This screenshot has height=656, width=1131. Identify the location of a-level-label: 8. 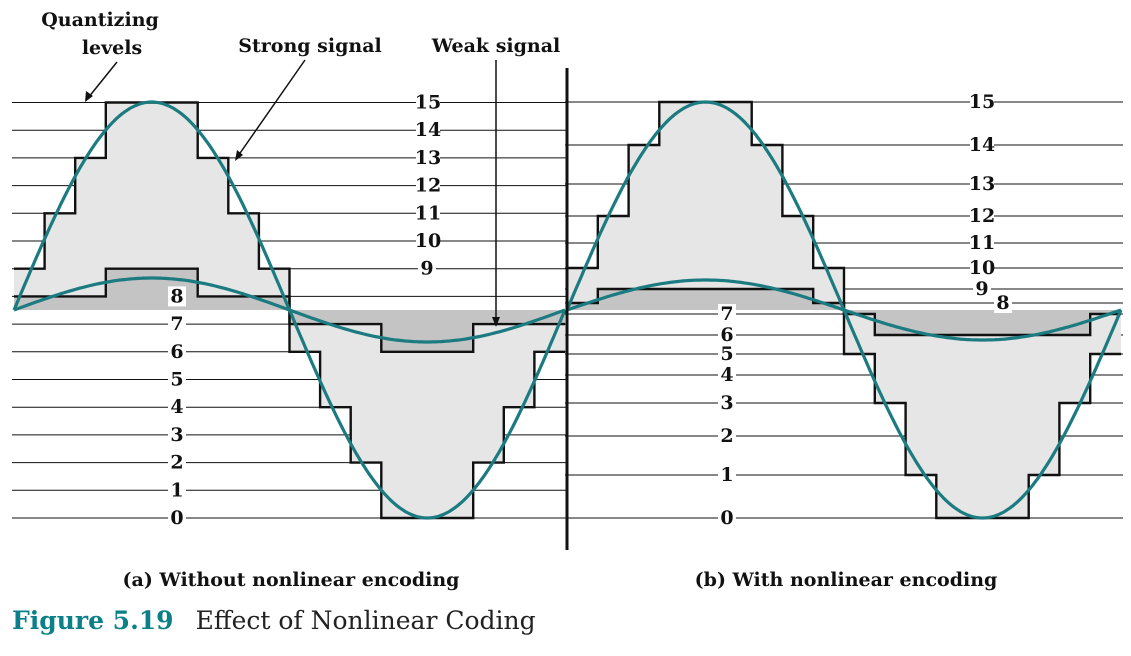
(176, 296).